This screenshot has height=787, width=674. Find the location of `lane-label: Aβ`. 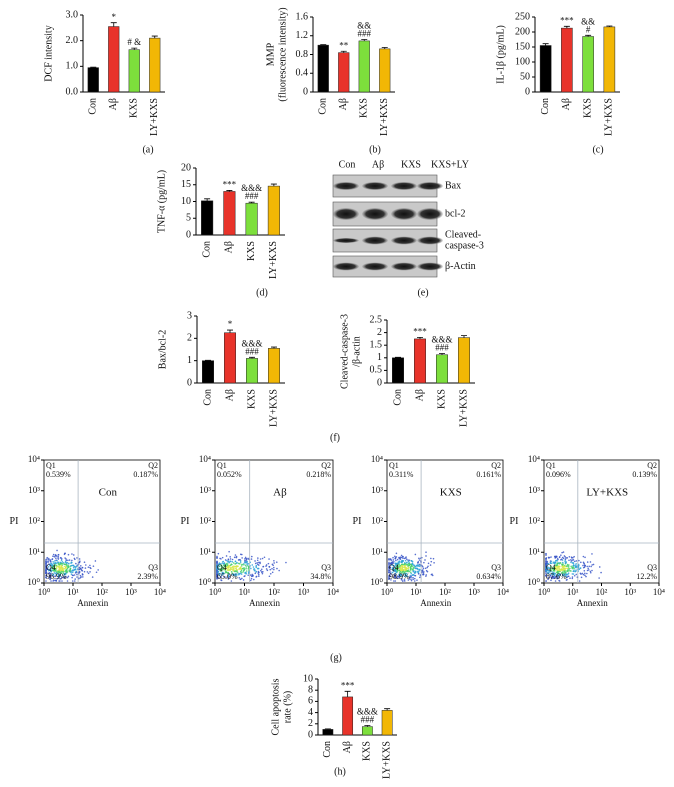

lane-label: Aβ is located at coordinates (378, 164).